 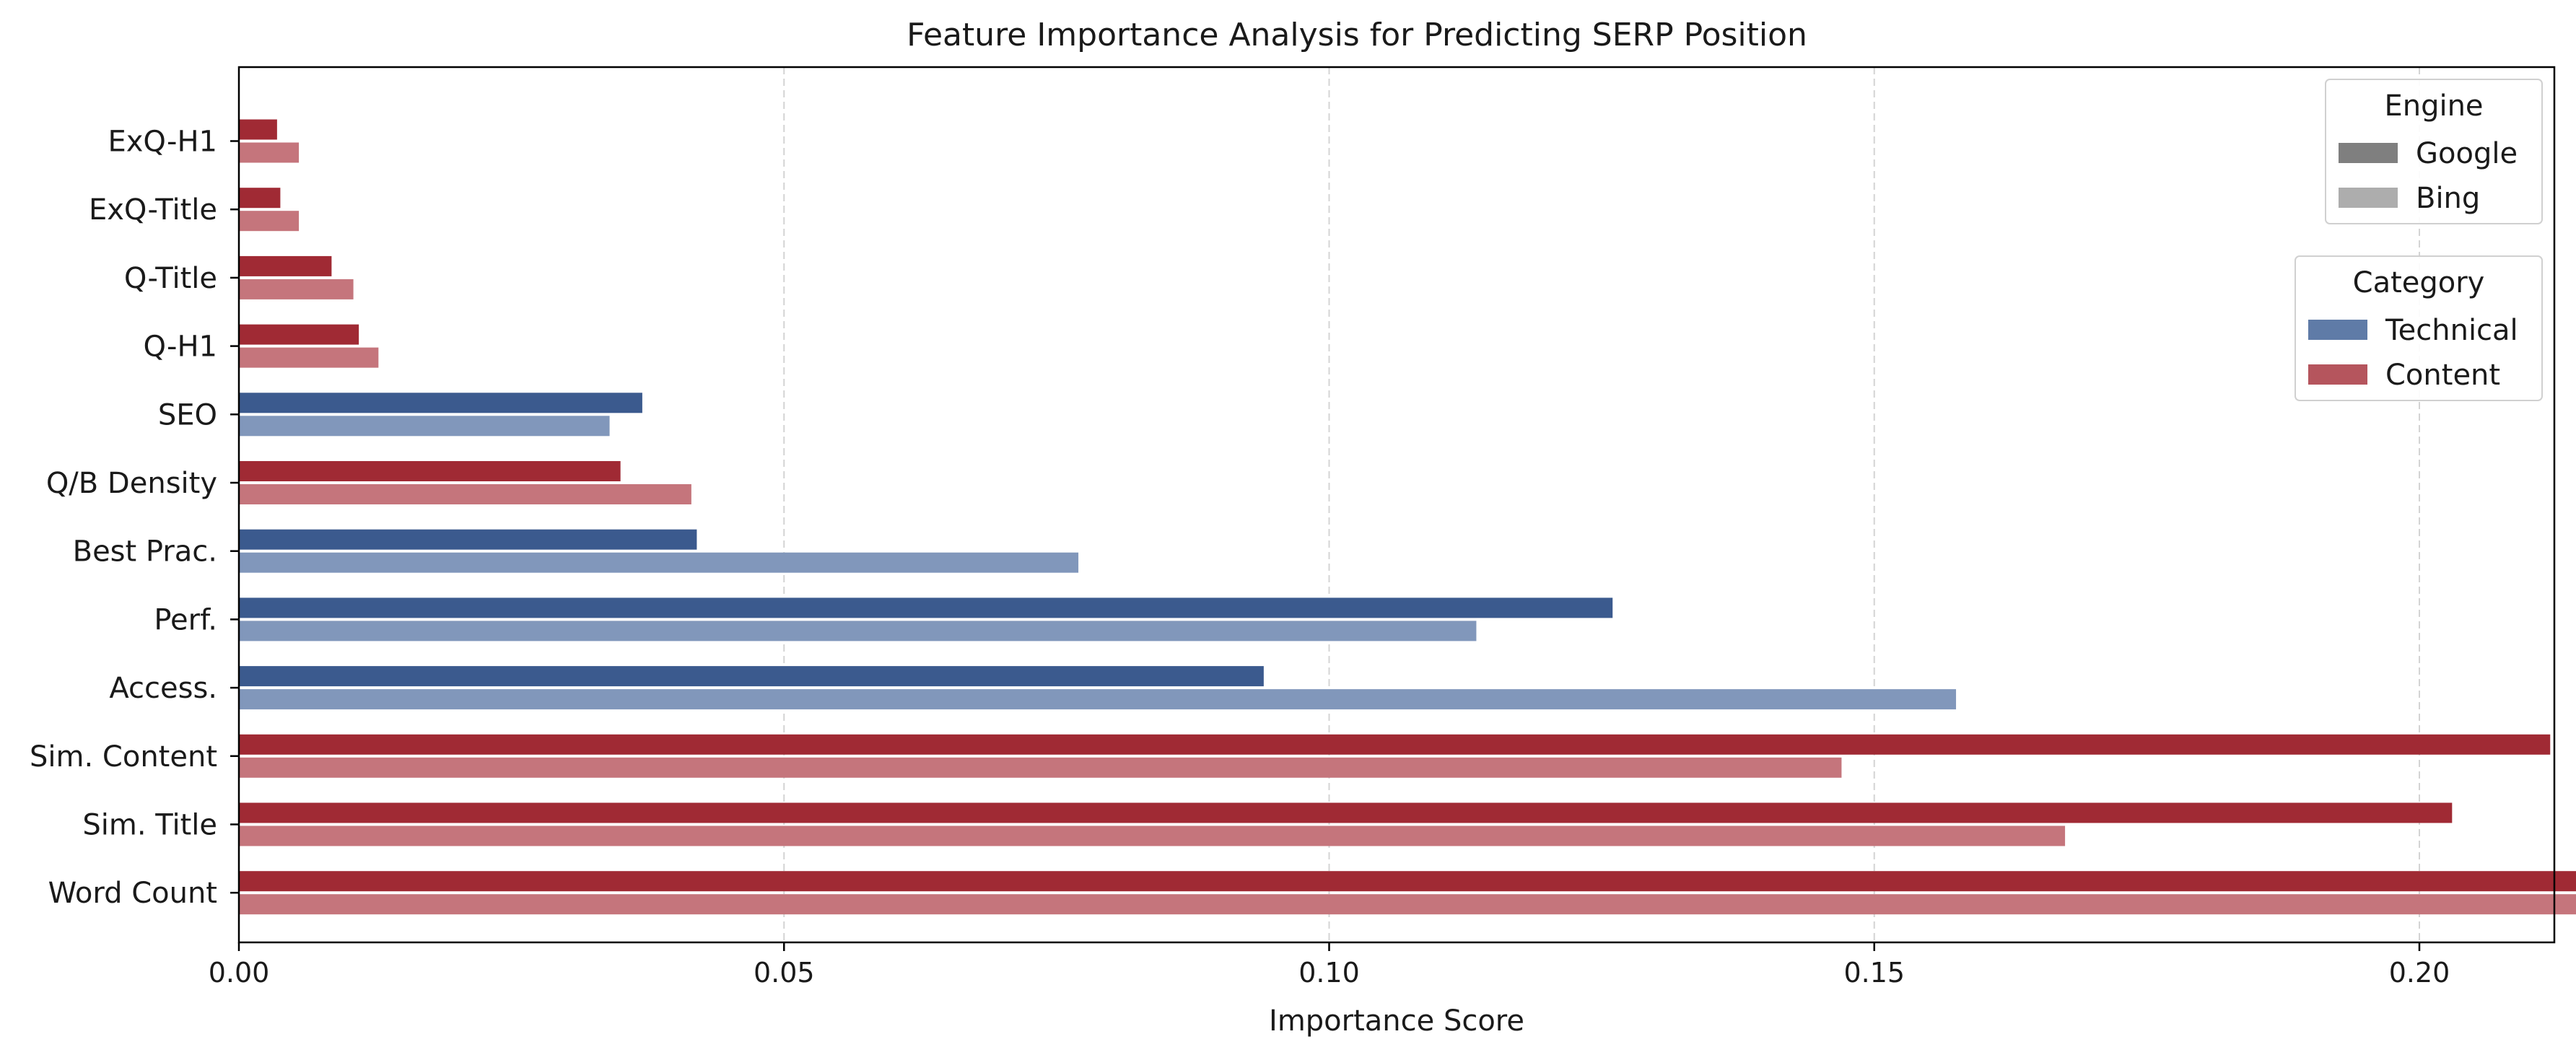 I want to click on legend-swatch-google, so click(x=2368, y=153).